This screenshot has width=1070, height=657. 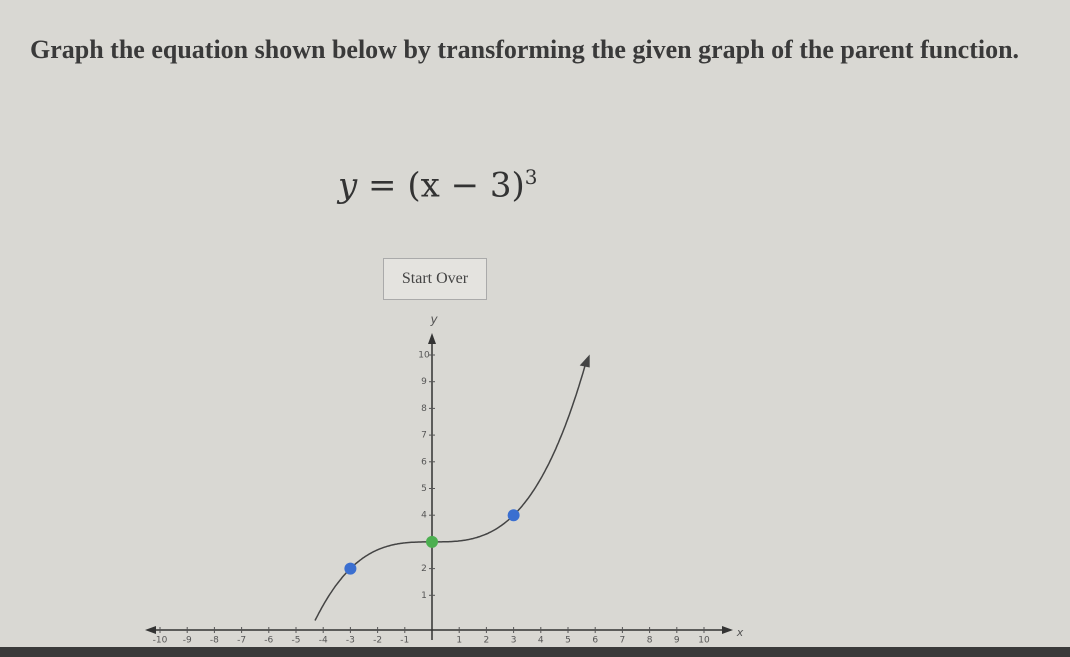 I want to click on x-tick-label: -4, so click(x=323, y=641).